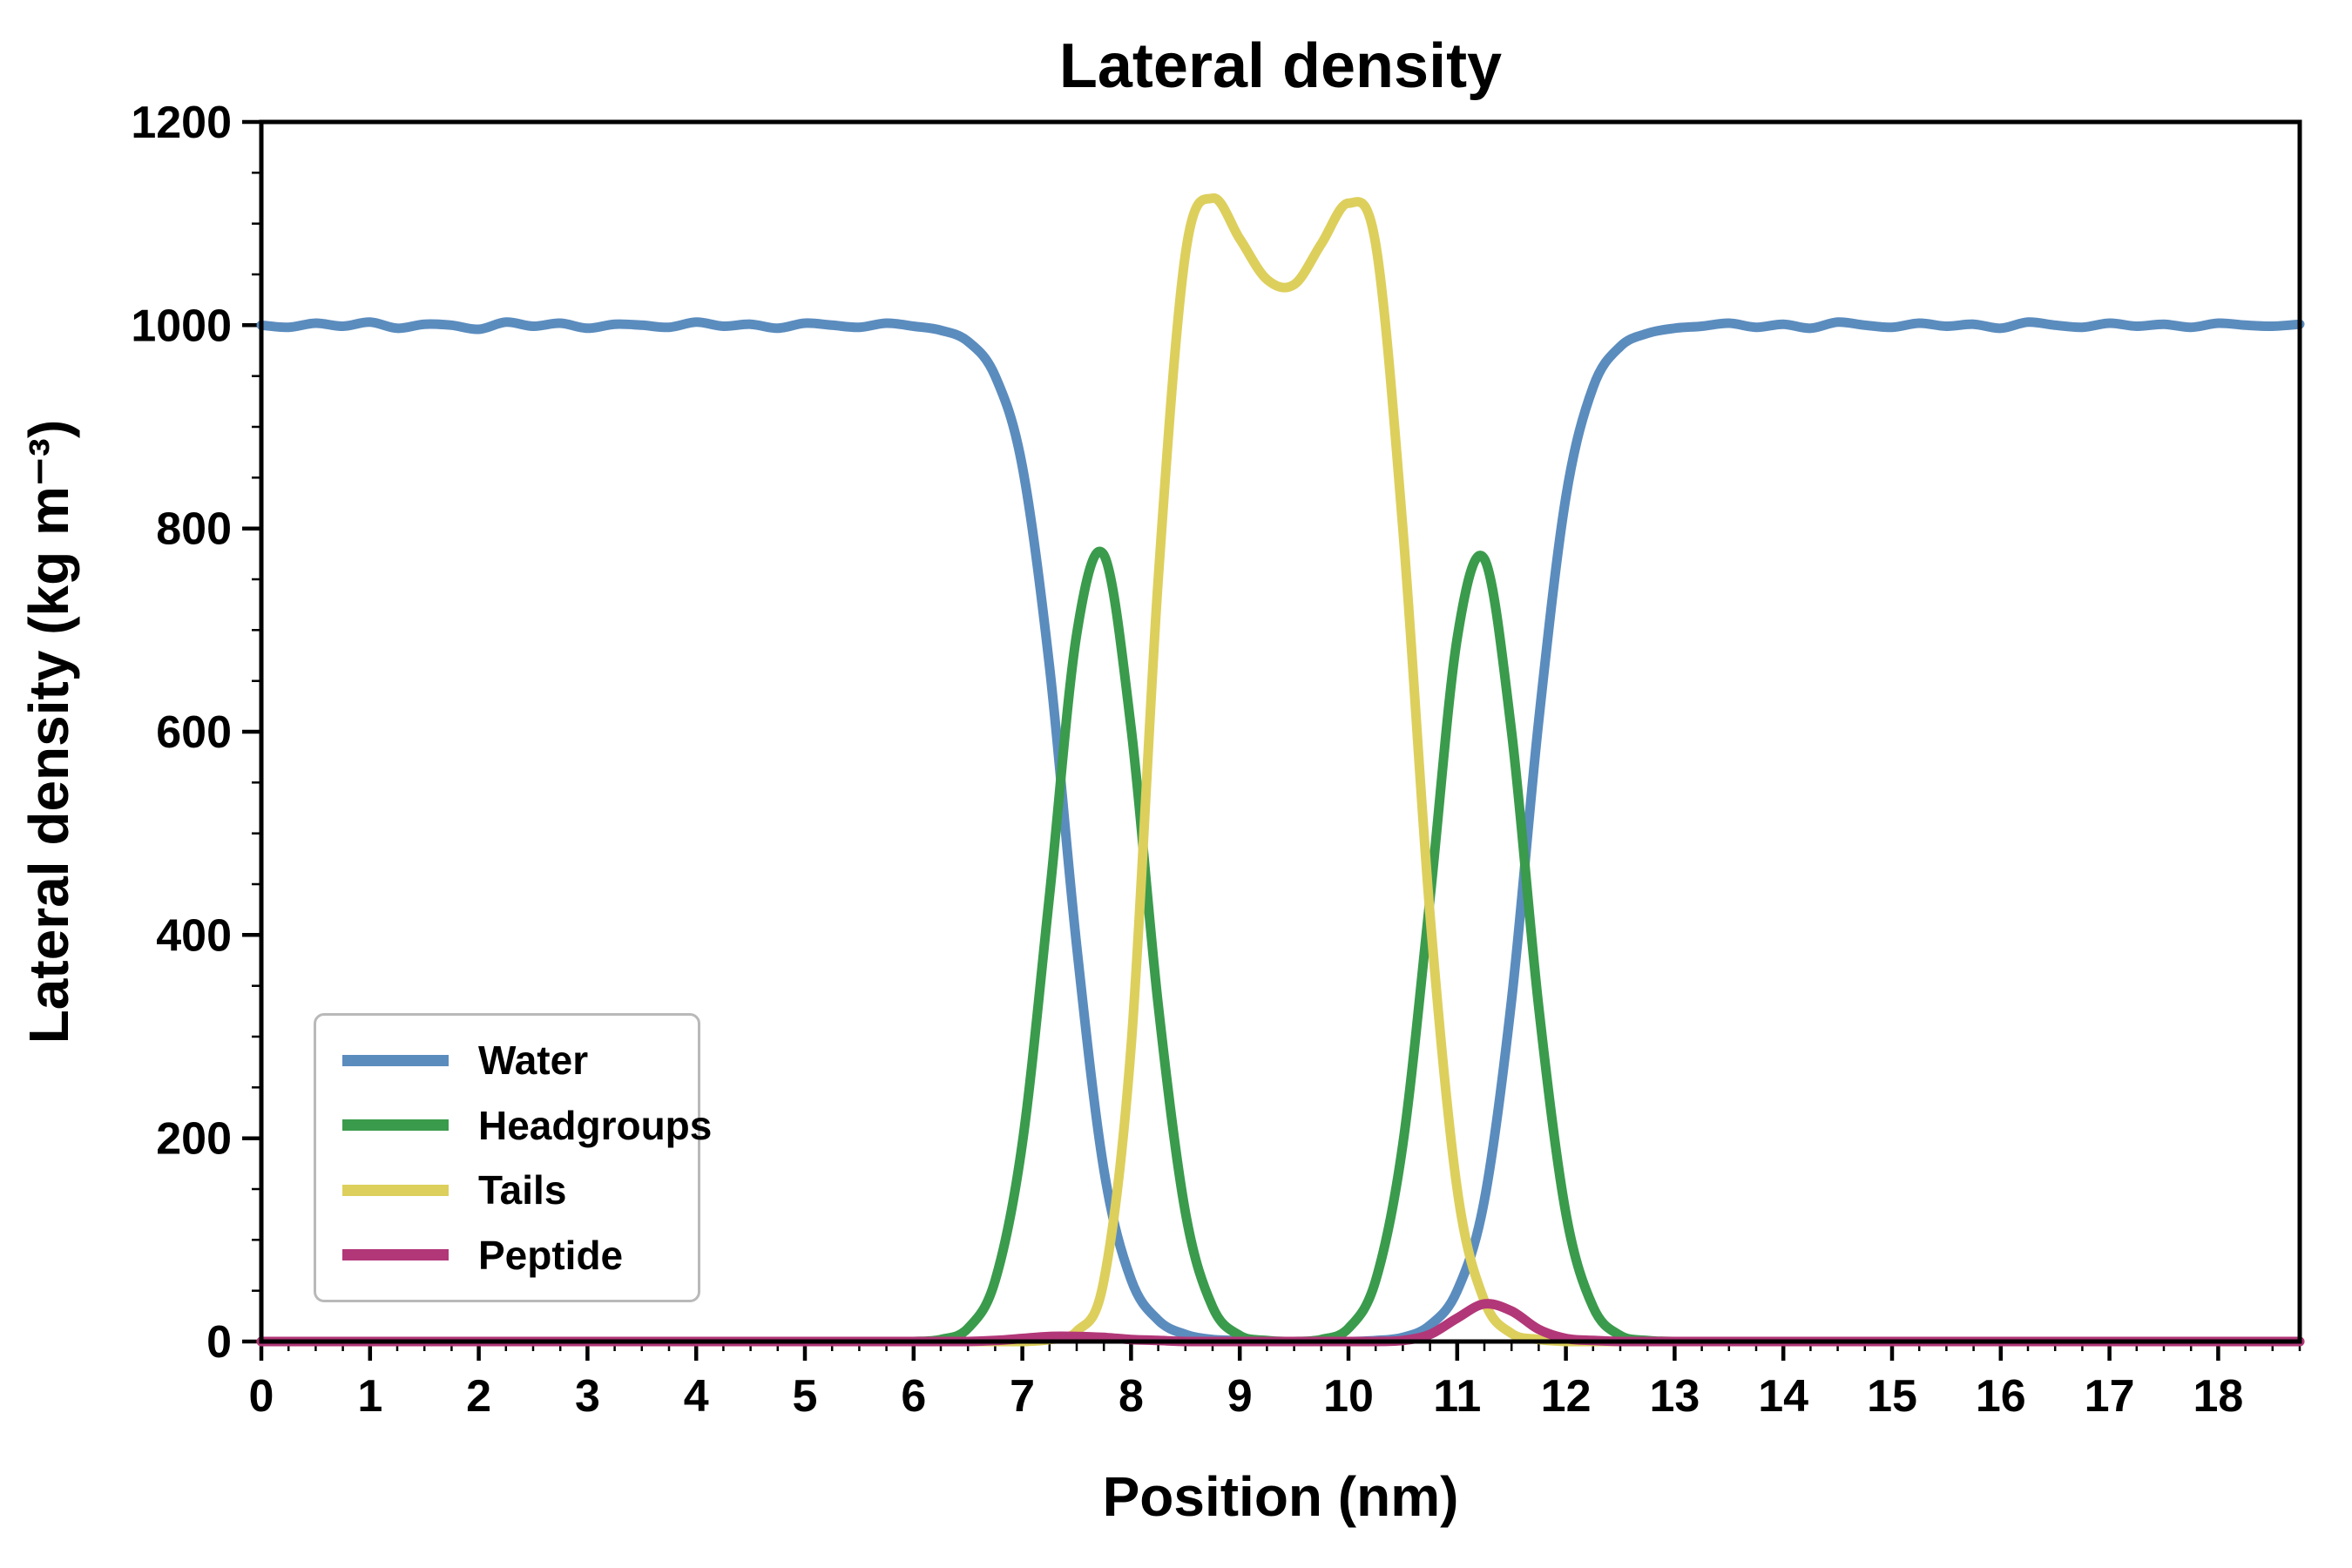  I want to click on x-tick-label: 14, so click(1783, 1396).